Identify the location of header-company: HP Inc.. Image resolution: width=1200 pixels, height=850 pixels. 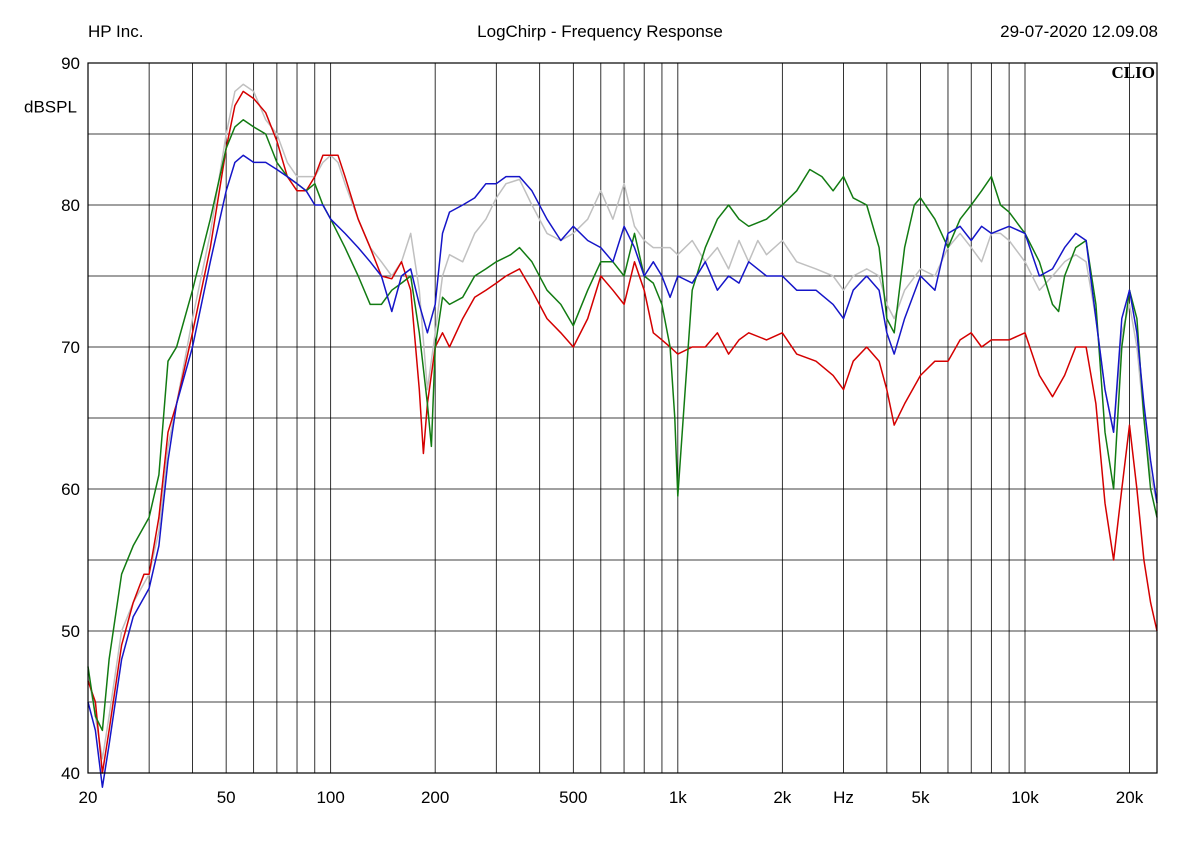
(116, 31).